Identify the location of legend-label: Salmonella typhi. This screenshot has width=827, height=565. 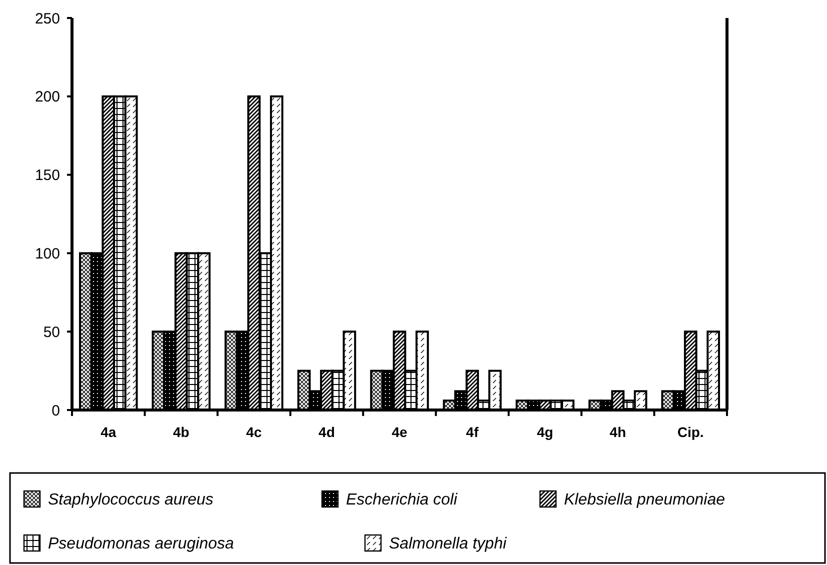
(448, 544).